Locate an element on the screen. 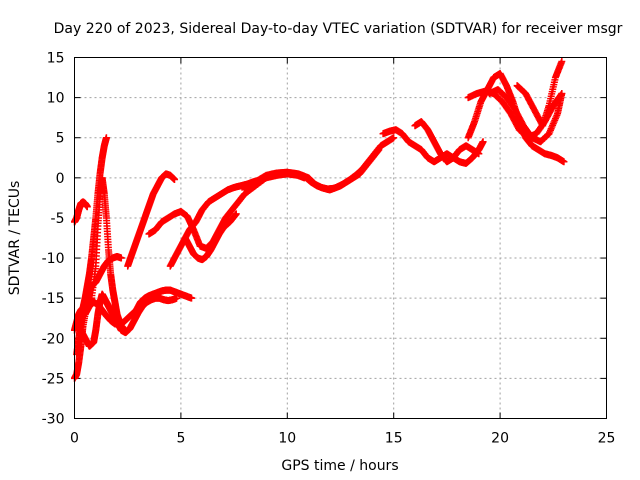 The width and height of the screenshot is (640, 480). series-arc-l is located at coordinates (346, 164).